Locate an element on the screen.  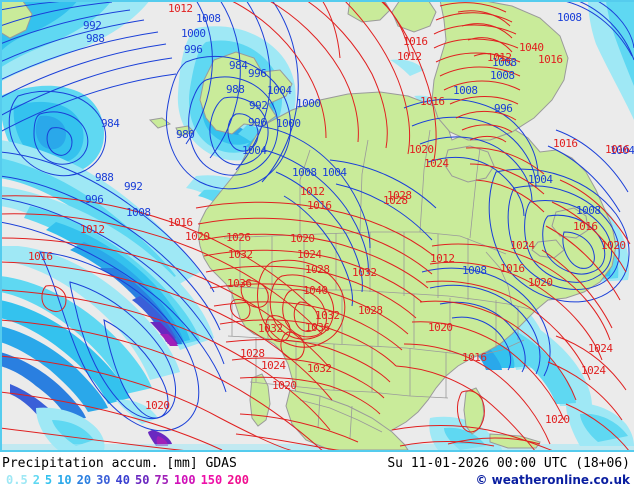
scale-stop-50: 50 is located at coordinates (142, 480).